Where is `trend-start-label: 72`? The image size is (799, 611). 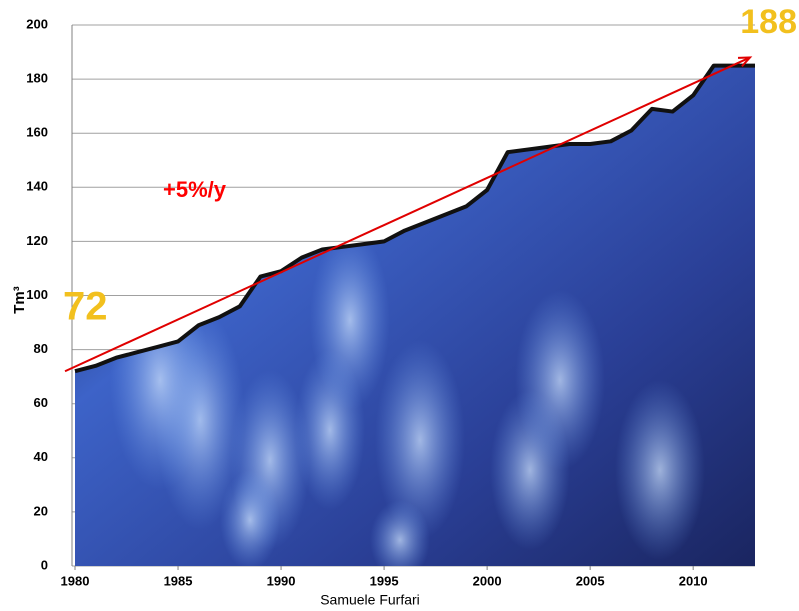
trend-start-label: 72 is located at coordinates (85, 307).